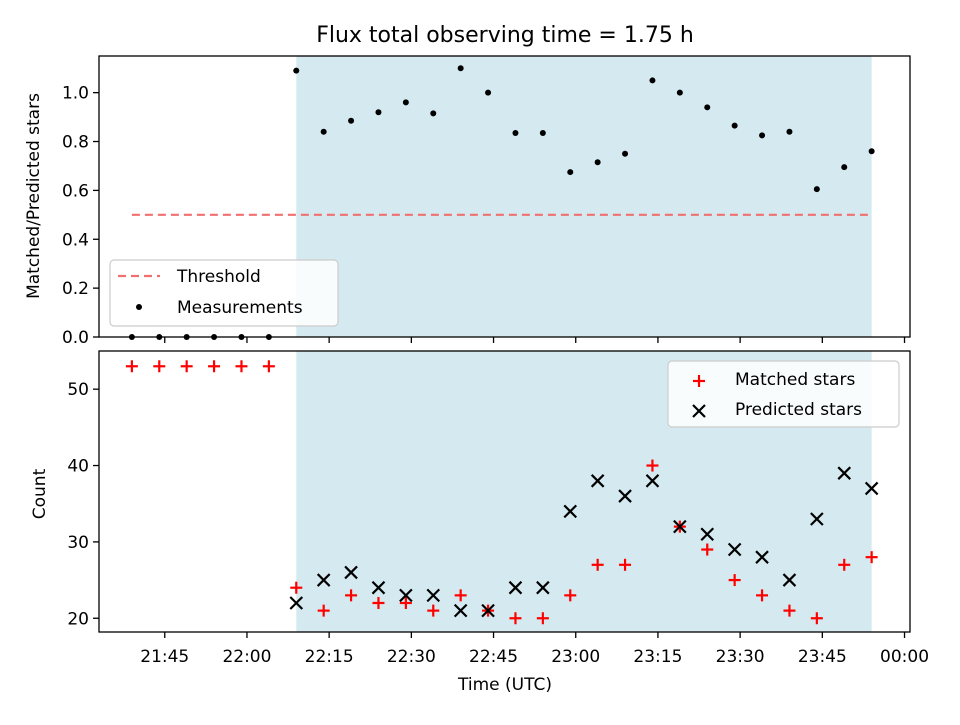 This screenshot has width=960, height=725. I want to click on x-tick-label: 23:30, so click(740, 657).